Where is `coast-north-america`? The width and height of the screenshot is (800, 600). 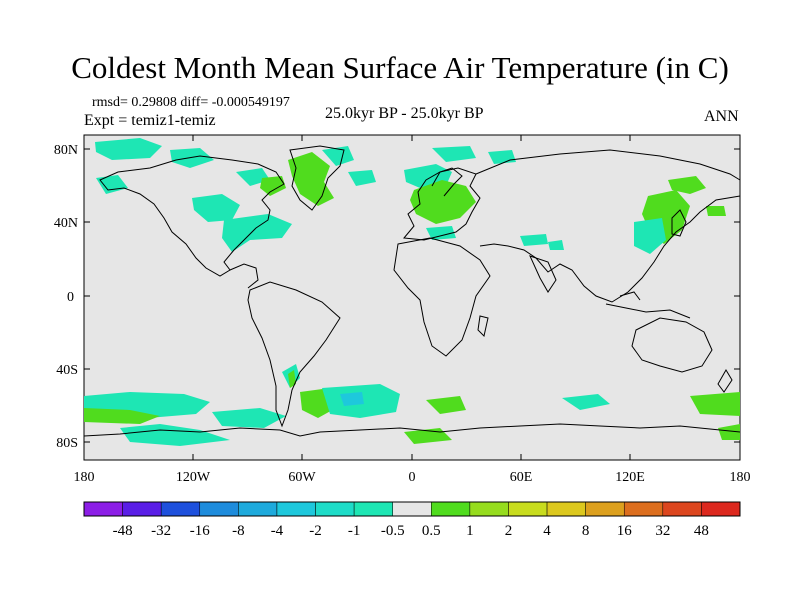
coast-north-america is located at coordinates (192, 216).